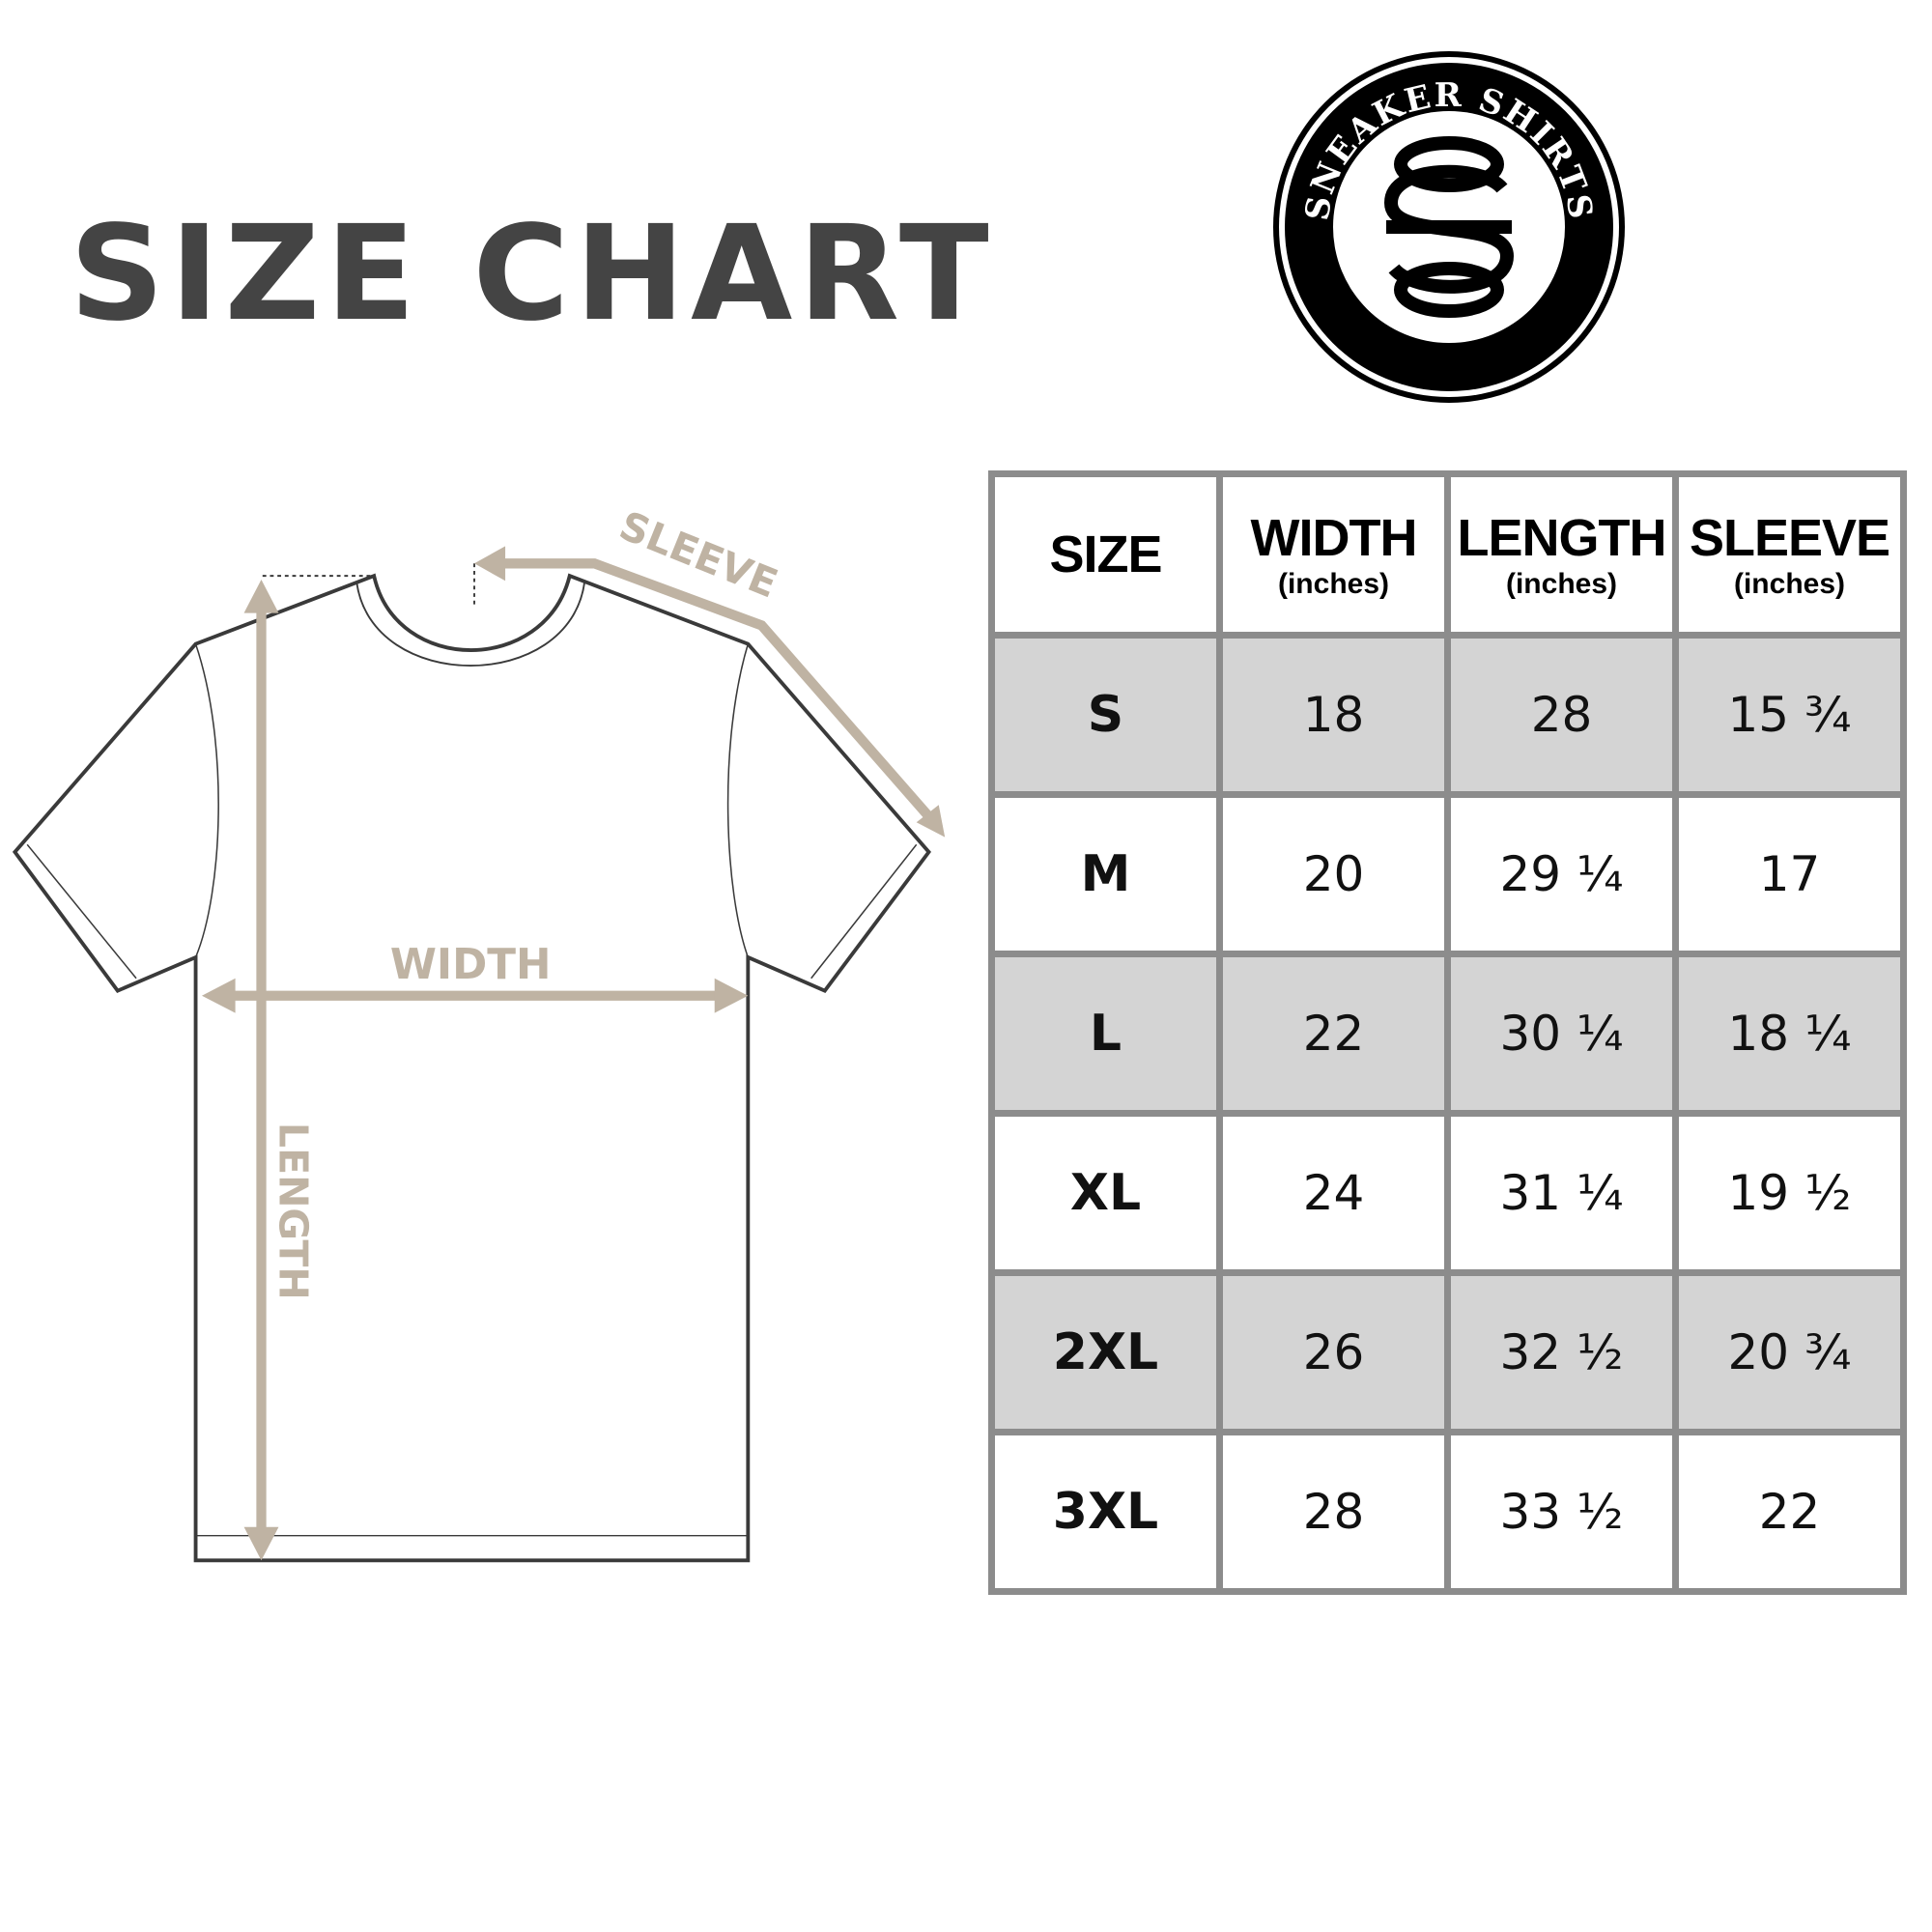 This screenshot has height=1932, width=1932. I want to click on page-title: SIZE CHART, so click(532, 274).